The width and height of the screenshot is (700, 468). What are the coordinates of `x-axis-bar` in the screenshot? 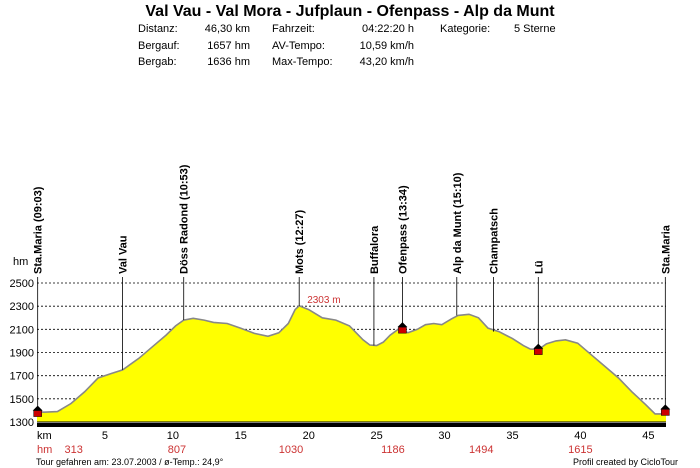 It's located at (351, 425).